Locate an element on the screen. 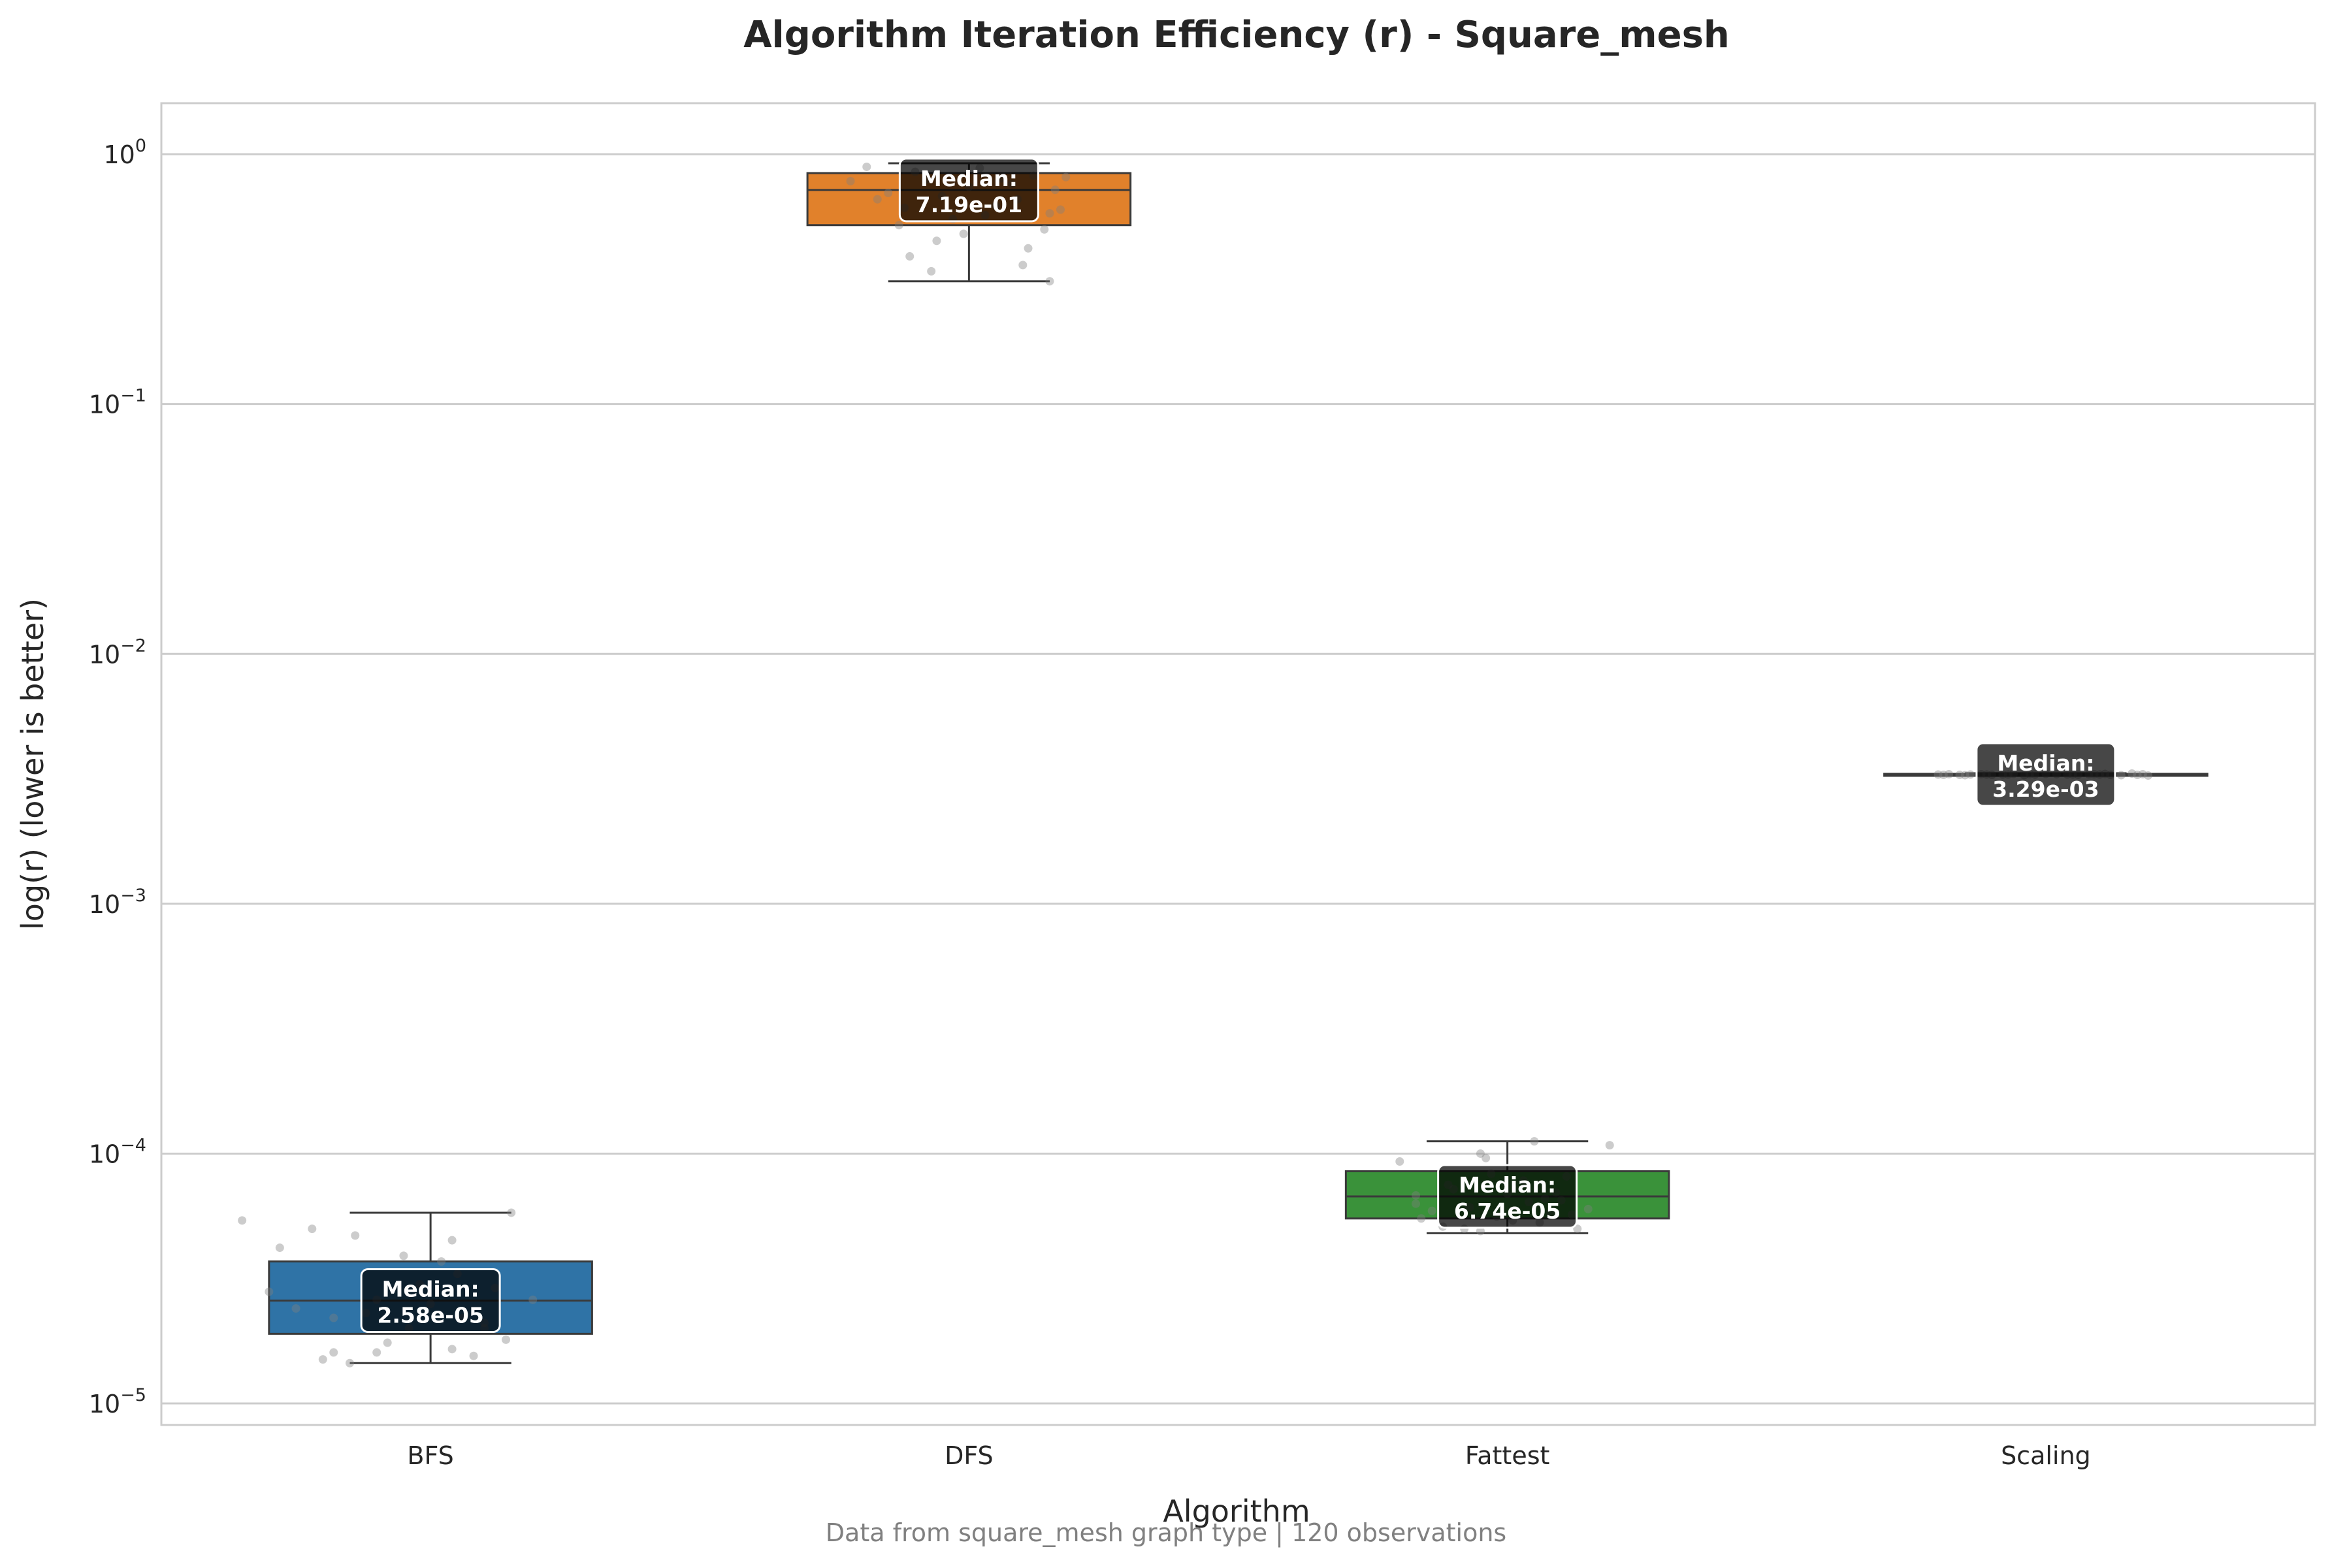 The image size is (2332, 1568). y-tick-exponent: −5 is located at coordinates (133, 1395).